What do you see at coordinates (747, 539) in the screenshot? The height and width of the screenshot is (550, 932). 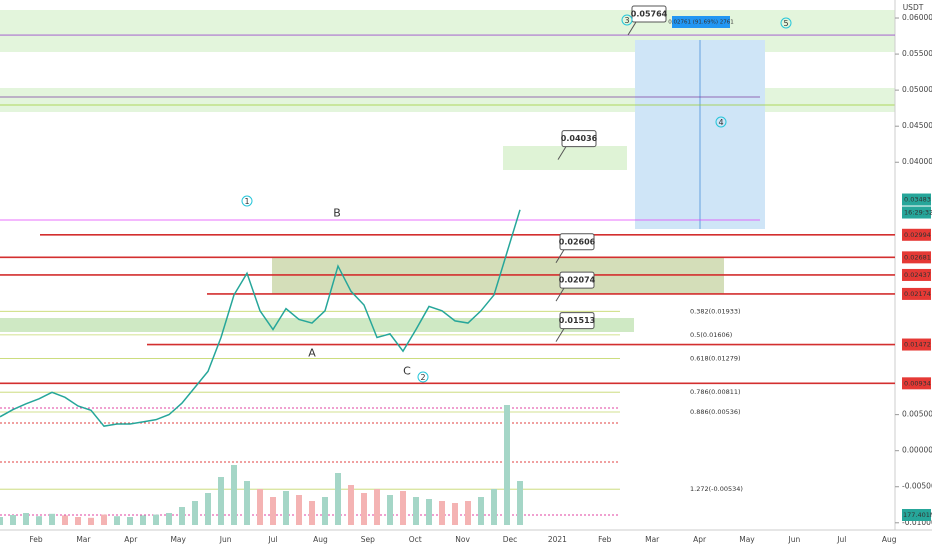 I see `x-tick-label: May` at bounding box center [747, 539].